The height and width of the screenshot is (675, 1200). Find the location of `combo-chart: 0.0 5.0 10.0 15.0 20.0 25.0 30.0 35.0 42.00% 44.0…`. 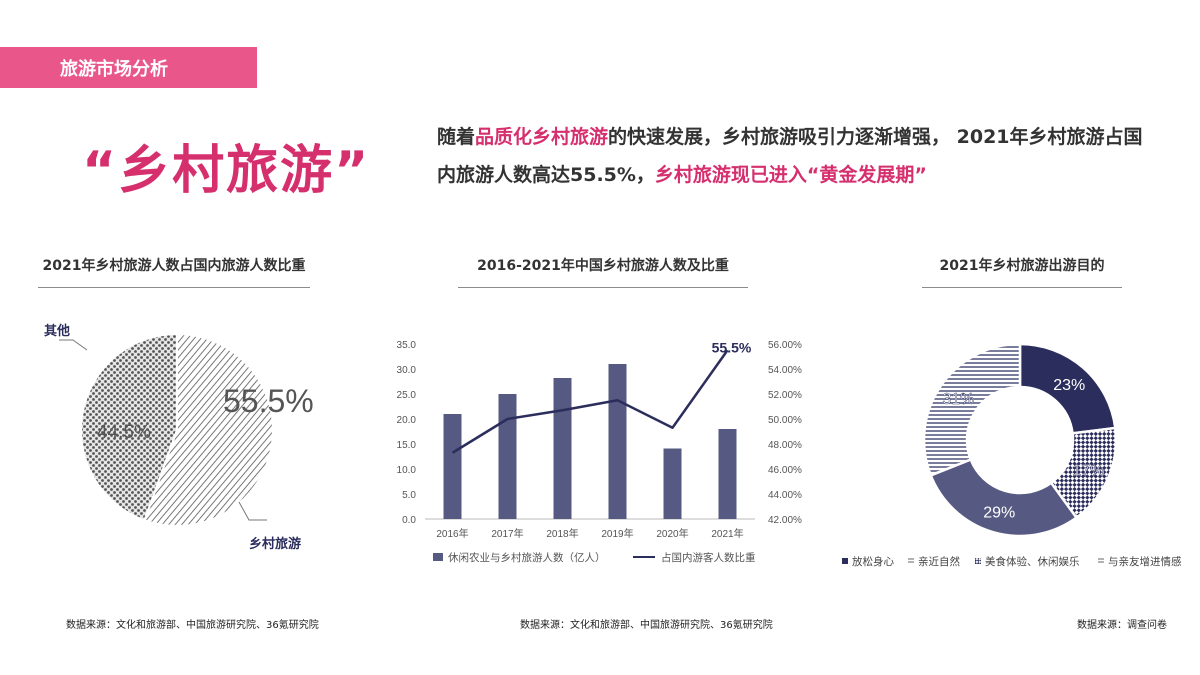

combo-chart: 0.0 5.0 10.0 15.0 20.0 25.0 30.0 35.0 42.00% 44.0… is located at coordinates (599, 451).